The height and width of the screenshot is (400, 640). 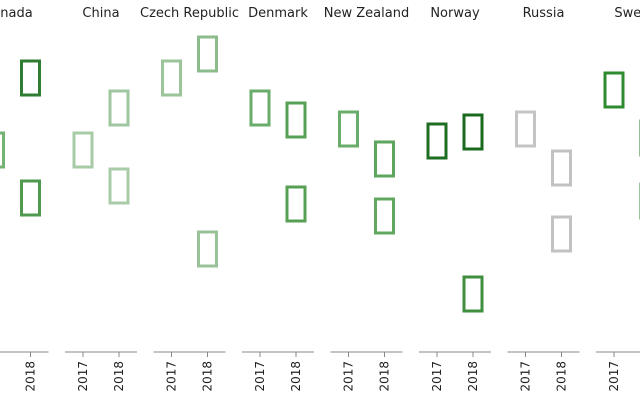 I want to click on facet-title: Denmark, so click(x=278, y=13).